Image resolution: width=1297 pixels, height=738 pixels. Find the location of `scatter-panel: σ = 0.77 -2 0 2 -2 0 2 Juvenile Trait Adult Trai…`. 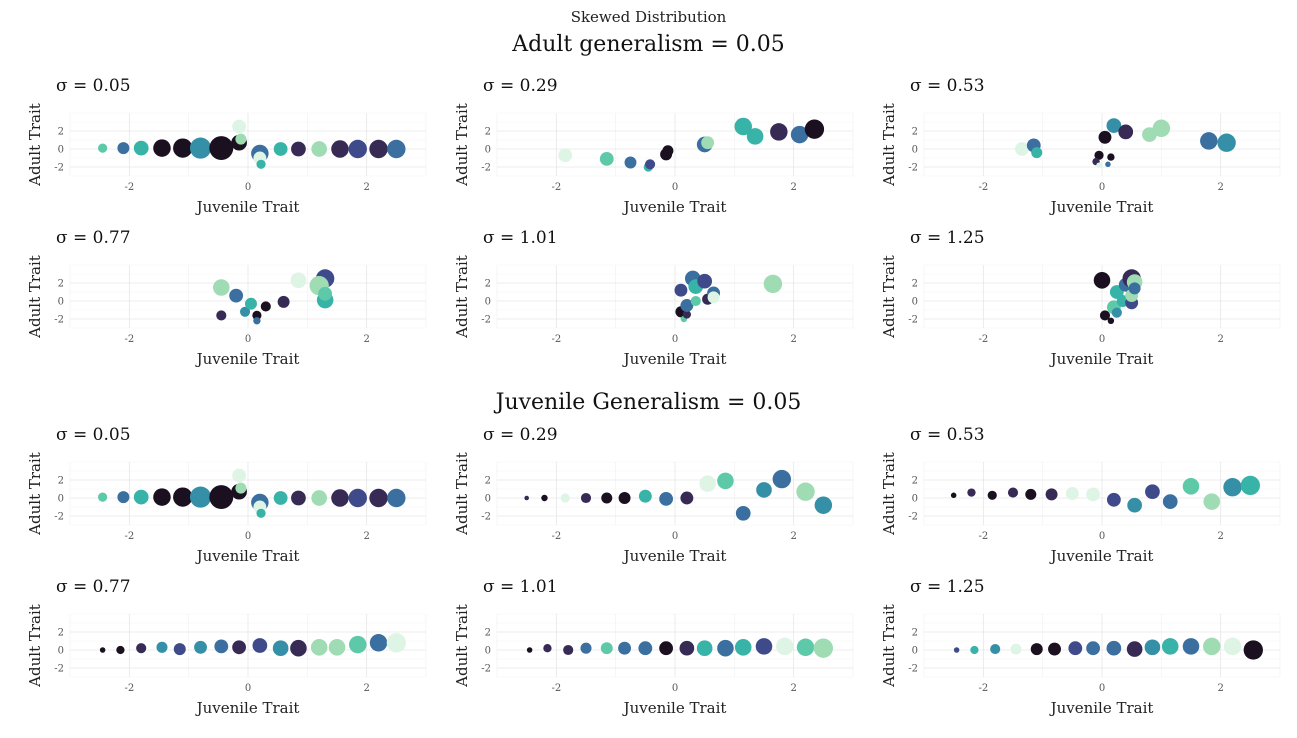

scatter-panel: σ = 0.77 -2 0 2 -2 0 2 Juvenile Trait Adult Trai… is located at coordinates (226, 298).